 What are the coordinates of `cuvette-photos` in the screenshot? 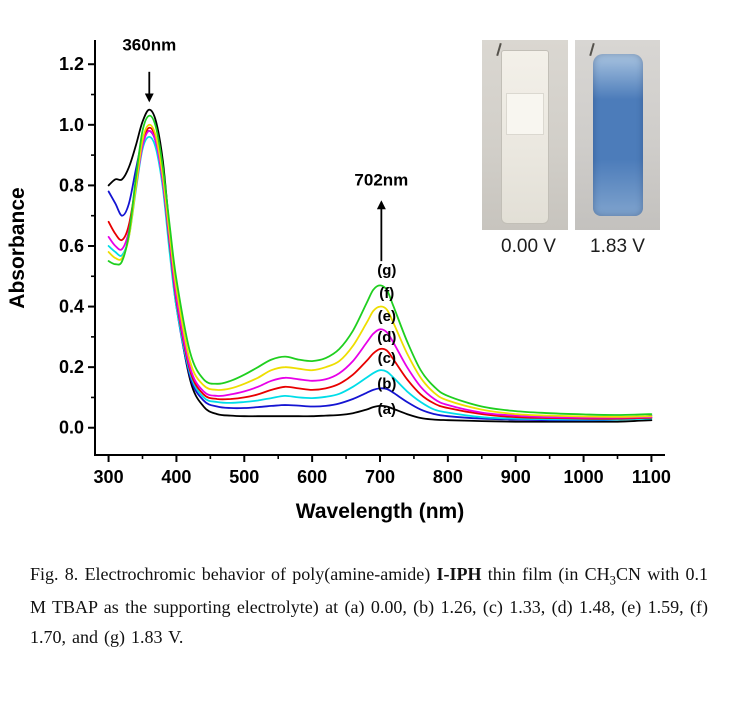 It's located at (571, 135).